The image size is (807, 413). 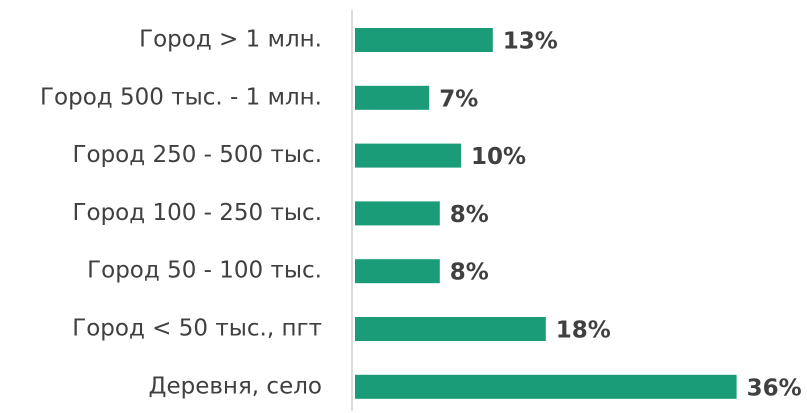 What do you see at coordinates (530, 42) in the screenshot?
I see `data-label: 13%` at bounding box center [530, 42].